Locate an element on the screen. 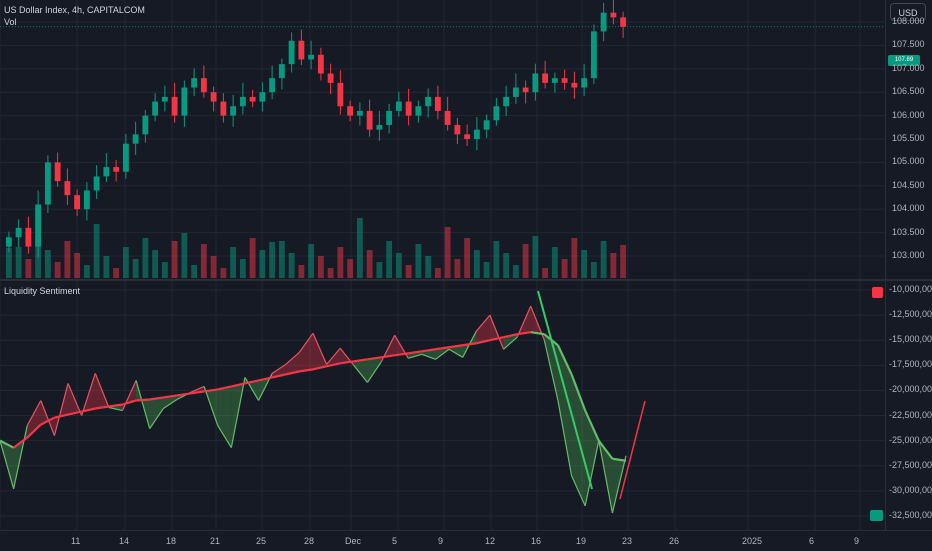 This screenshot has height=551, width=932. currency-button: USD is located at coordinates (908, 12).